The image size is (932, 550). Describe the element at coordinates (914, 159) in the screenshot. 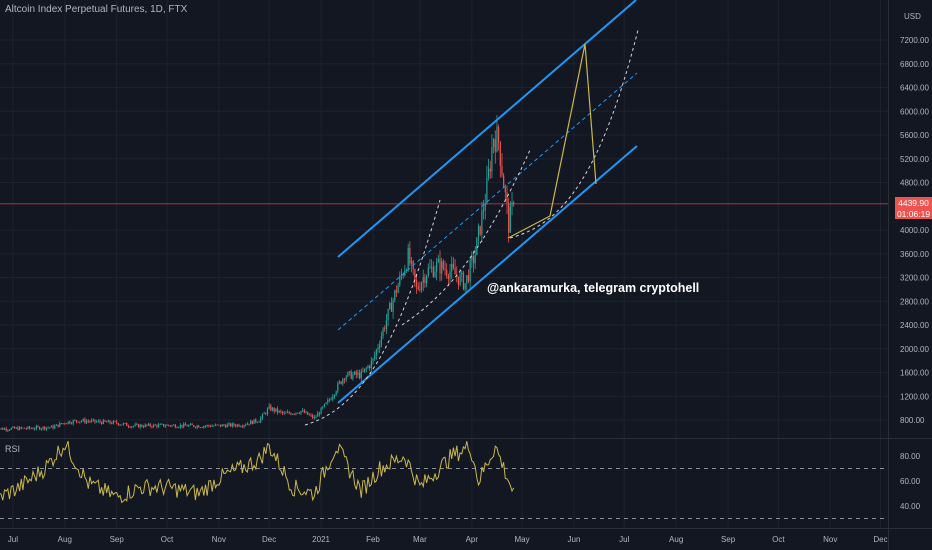

I see `price-tick-label: 5200.00` at that location.